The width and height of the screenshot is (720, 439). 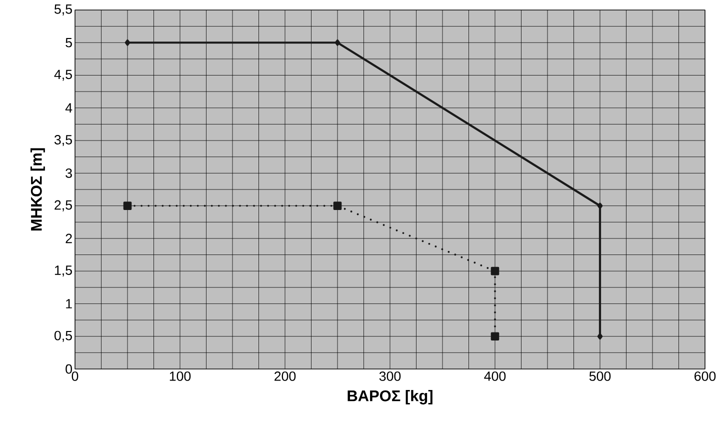 What do you see at coordinates (63, 336) in the screenshot?
I see `y-tick-label: 0,5` at bounding box center [63, 336].